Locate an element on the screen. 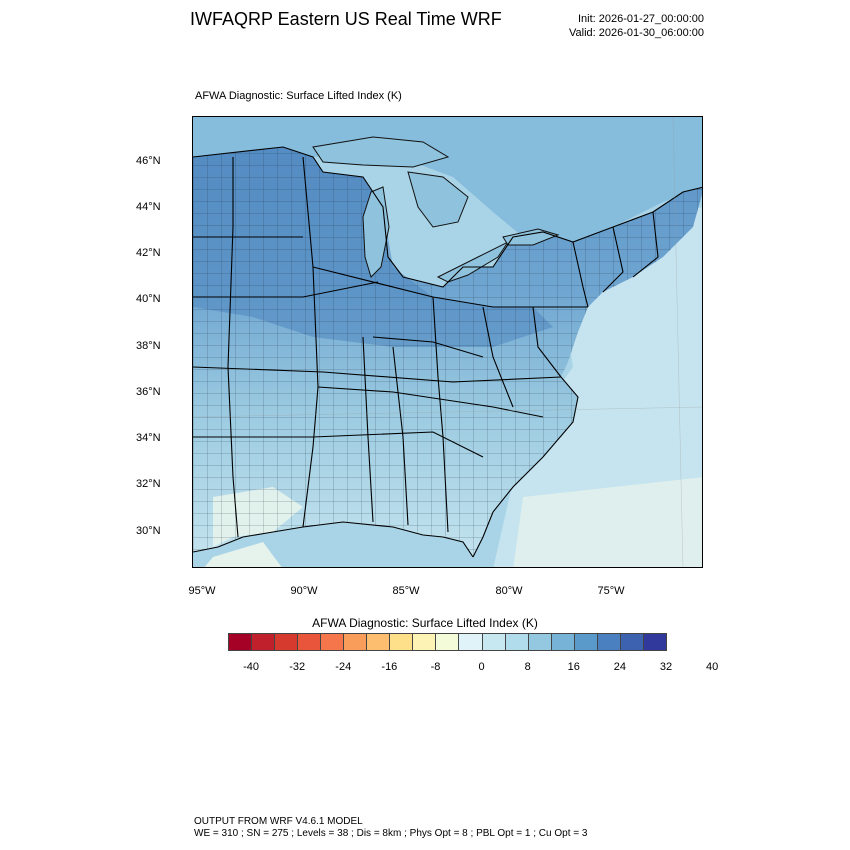  valid-time: Valid: 2026-01-30_06:00:00 is located at coordinates (636, 33).